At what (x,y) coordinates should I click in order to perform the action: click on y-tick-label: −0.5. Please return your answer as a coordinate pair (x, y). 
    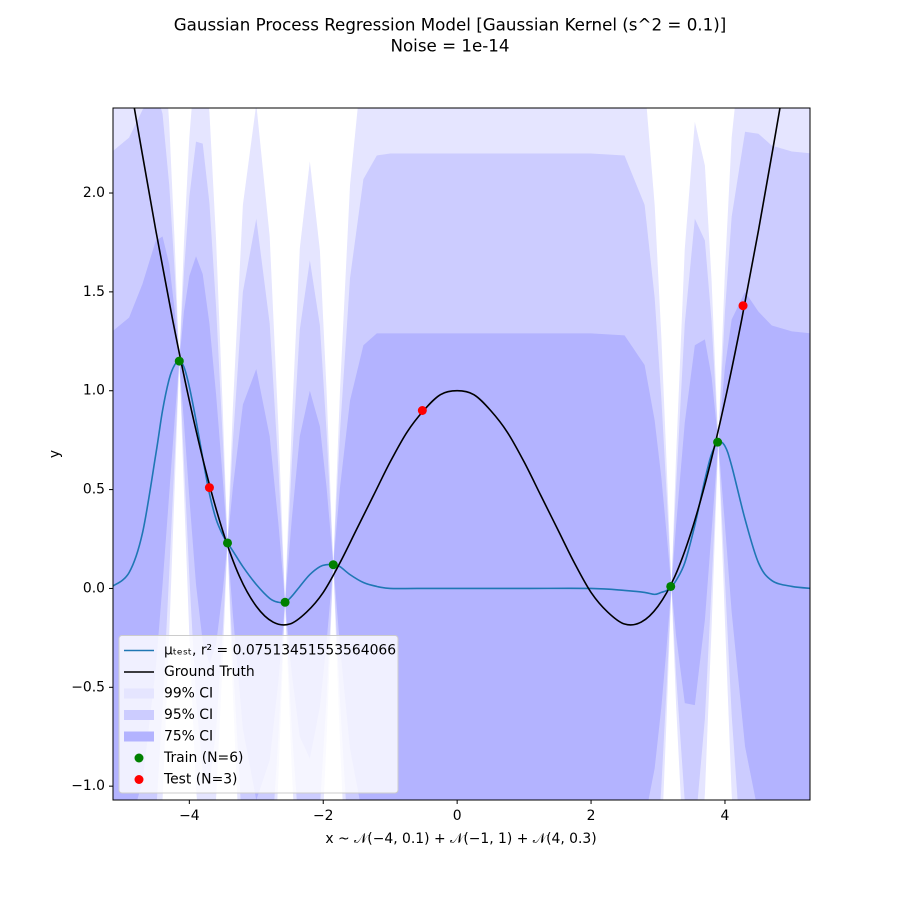
    Looking at the image, I should click on (88, 687).